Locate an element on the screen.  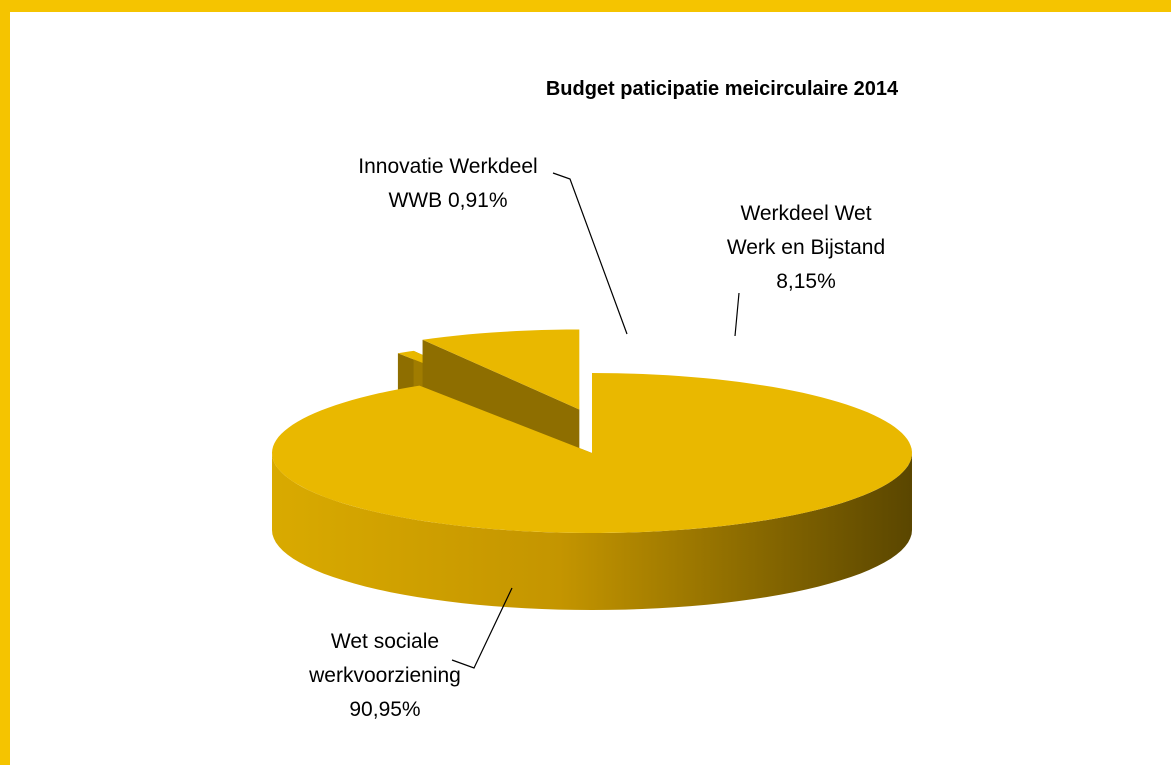
pie-slice-0-top is located at coordinates (592, 453).